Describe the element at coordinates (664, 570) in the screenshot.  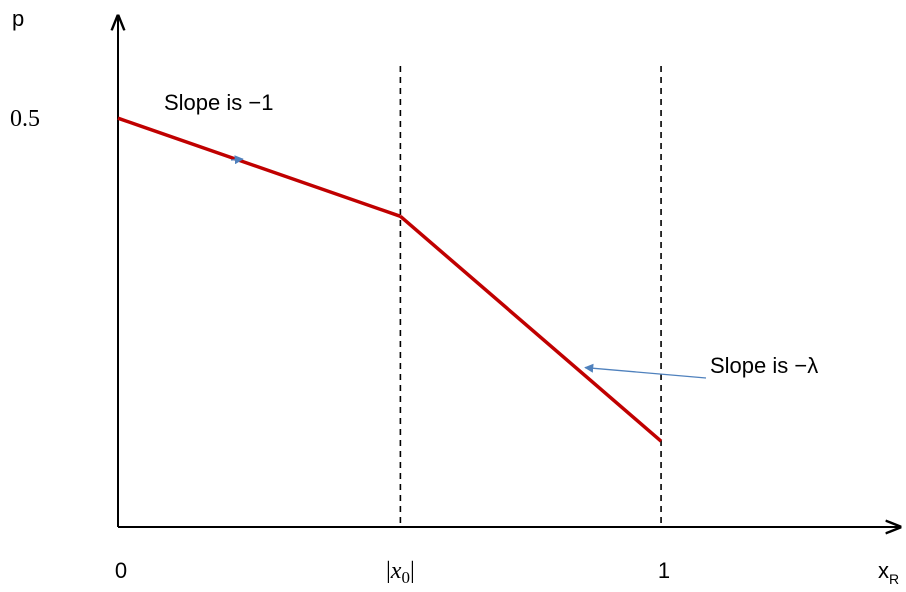
I see `x-tick-label: 1` at that location.